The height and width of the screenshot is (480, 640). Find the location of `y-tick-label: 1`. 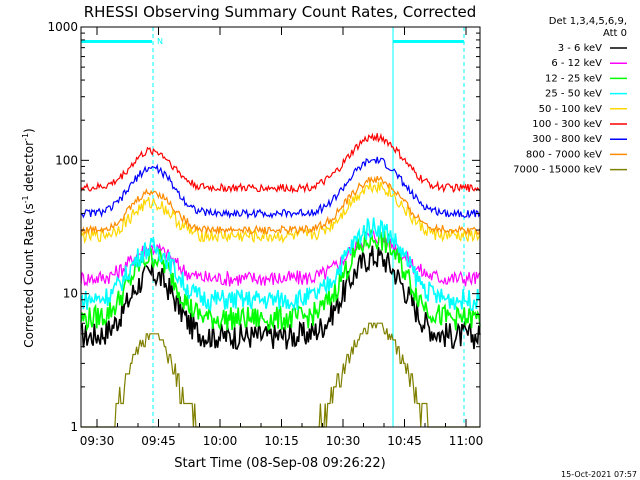

y-tick-label: 1 is located at coordinates (74, 427).